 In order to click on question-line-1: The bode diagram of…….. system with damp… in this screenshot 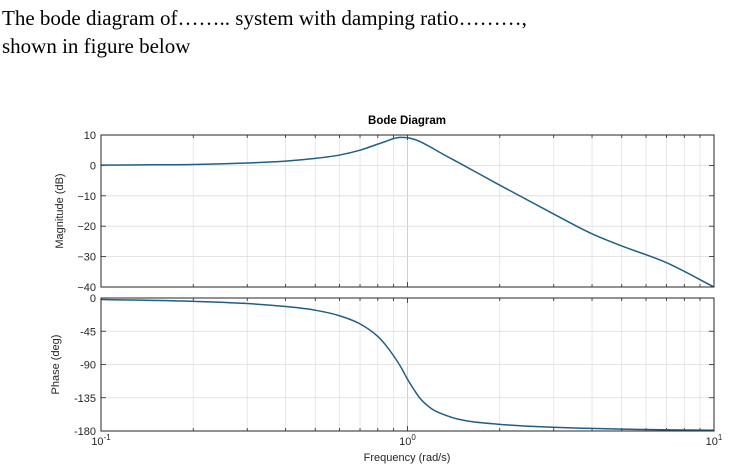, I will do `click(264, 18)`.